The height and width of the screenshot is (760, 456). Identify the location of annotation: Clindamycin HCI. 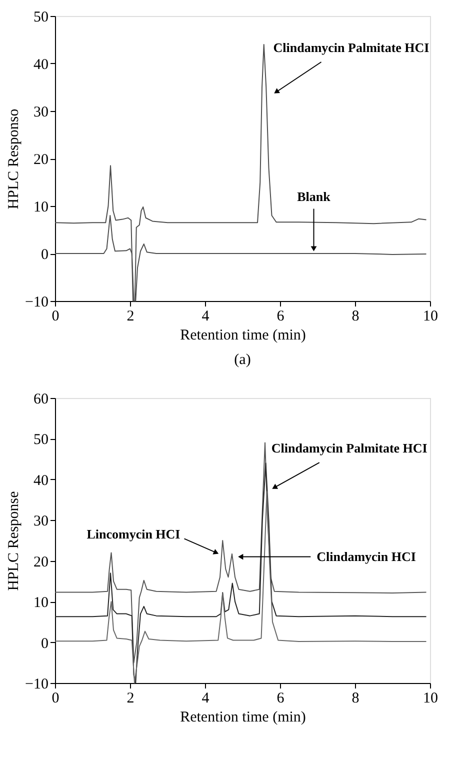
(366, 556).